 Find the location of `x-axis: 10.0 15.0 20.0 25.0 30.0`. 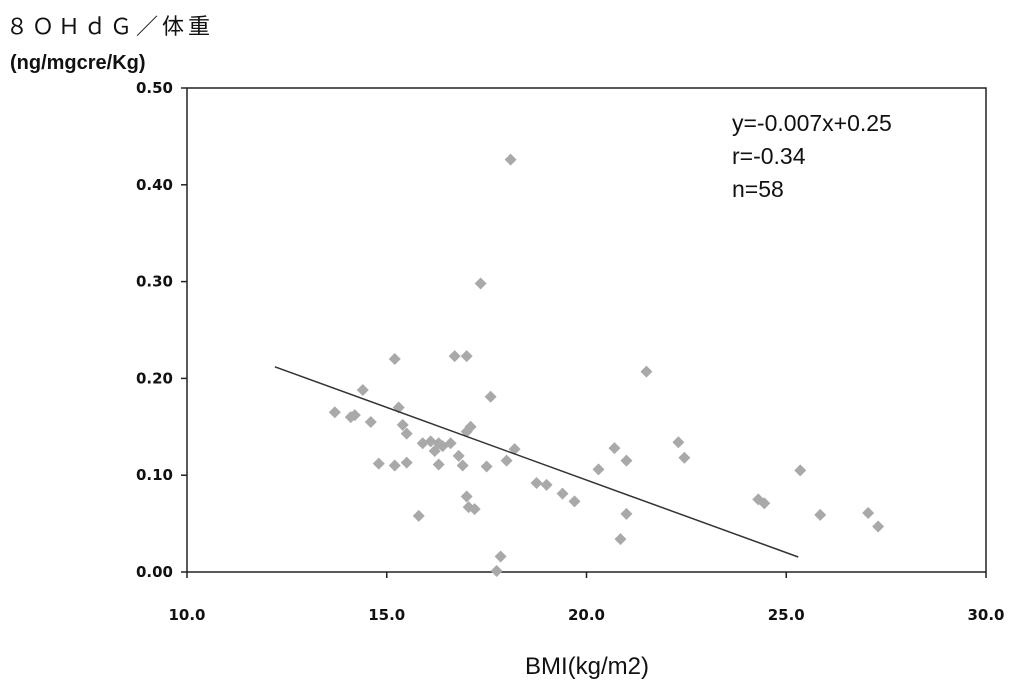

x-axis: 10.0 15.0 20.0 25.0 30.0 is located at coordinates (586, 598).